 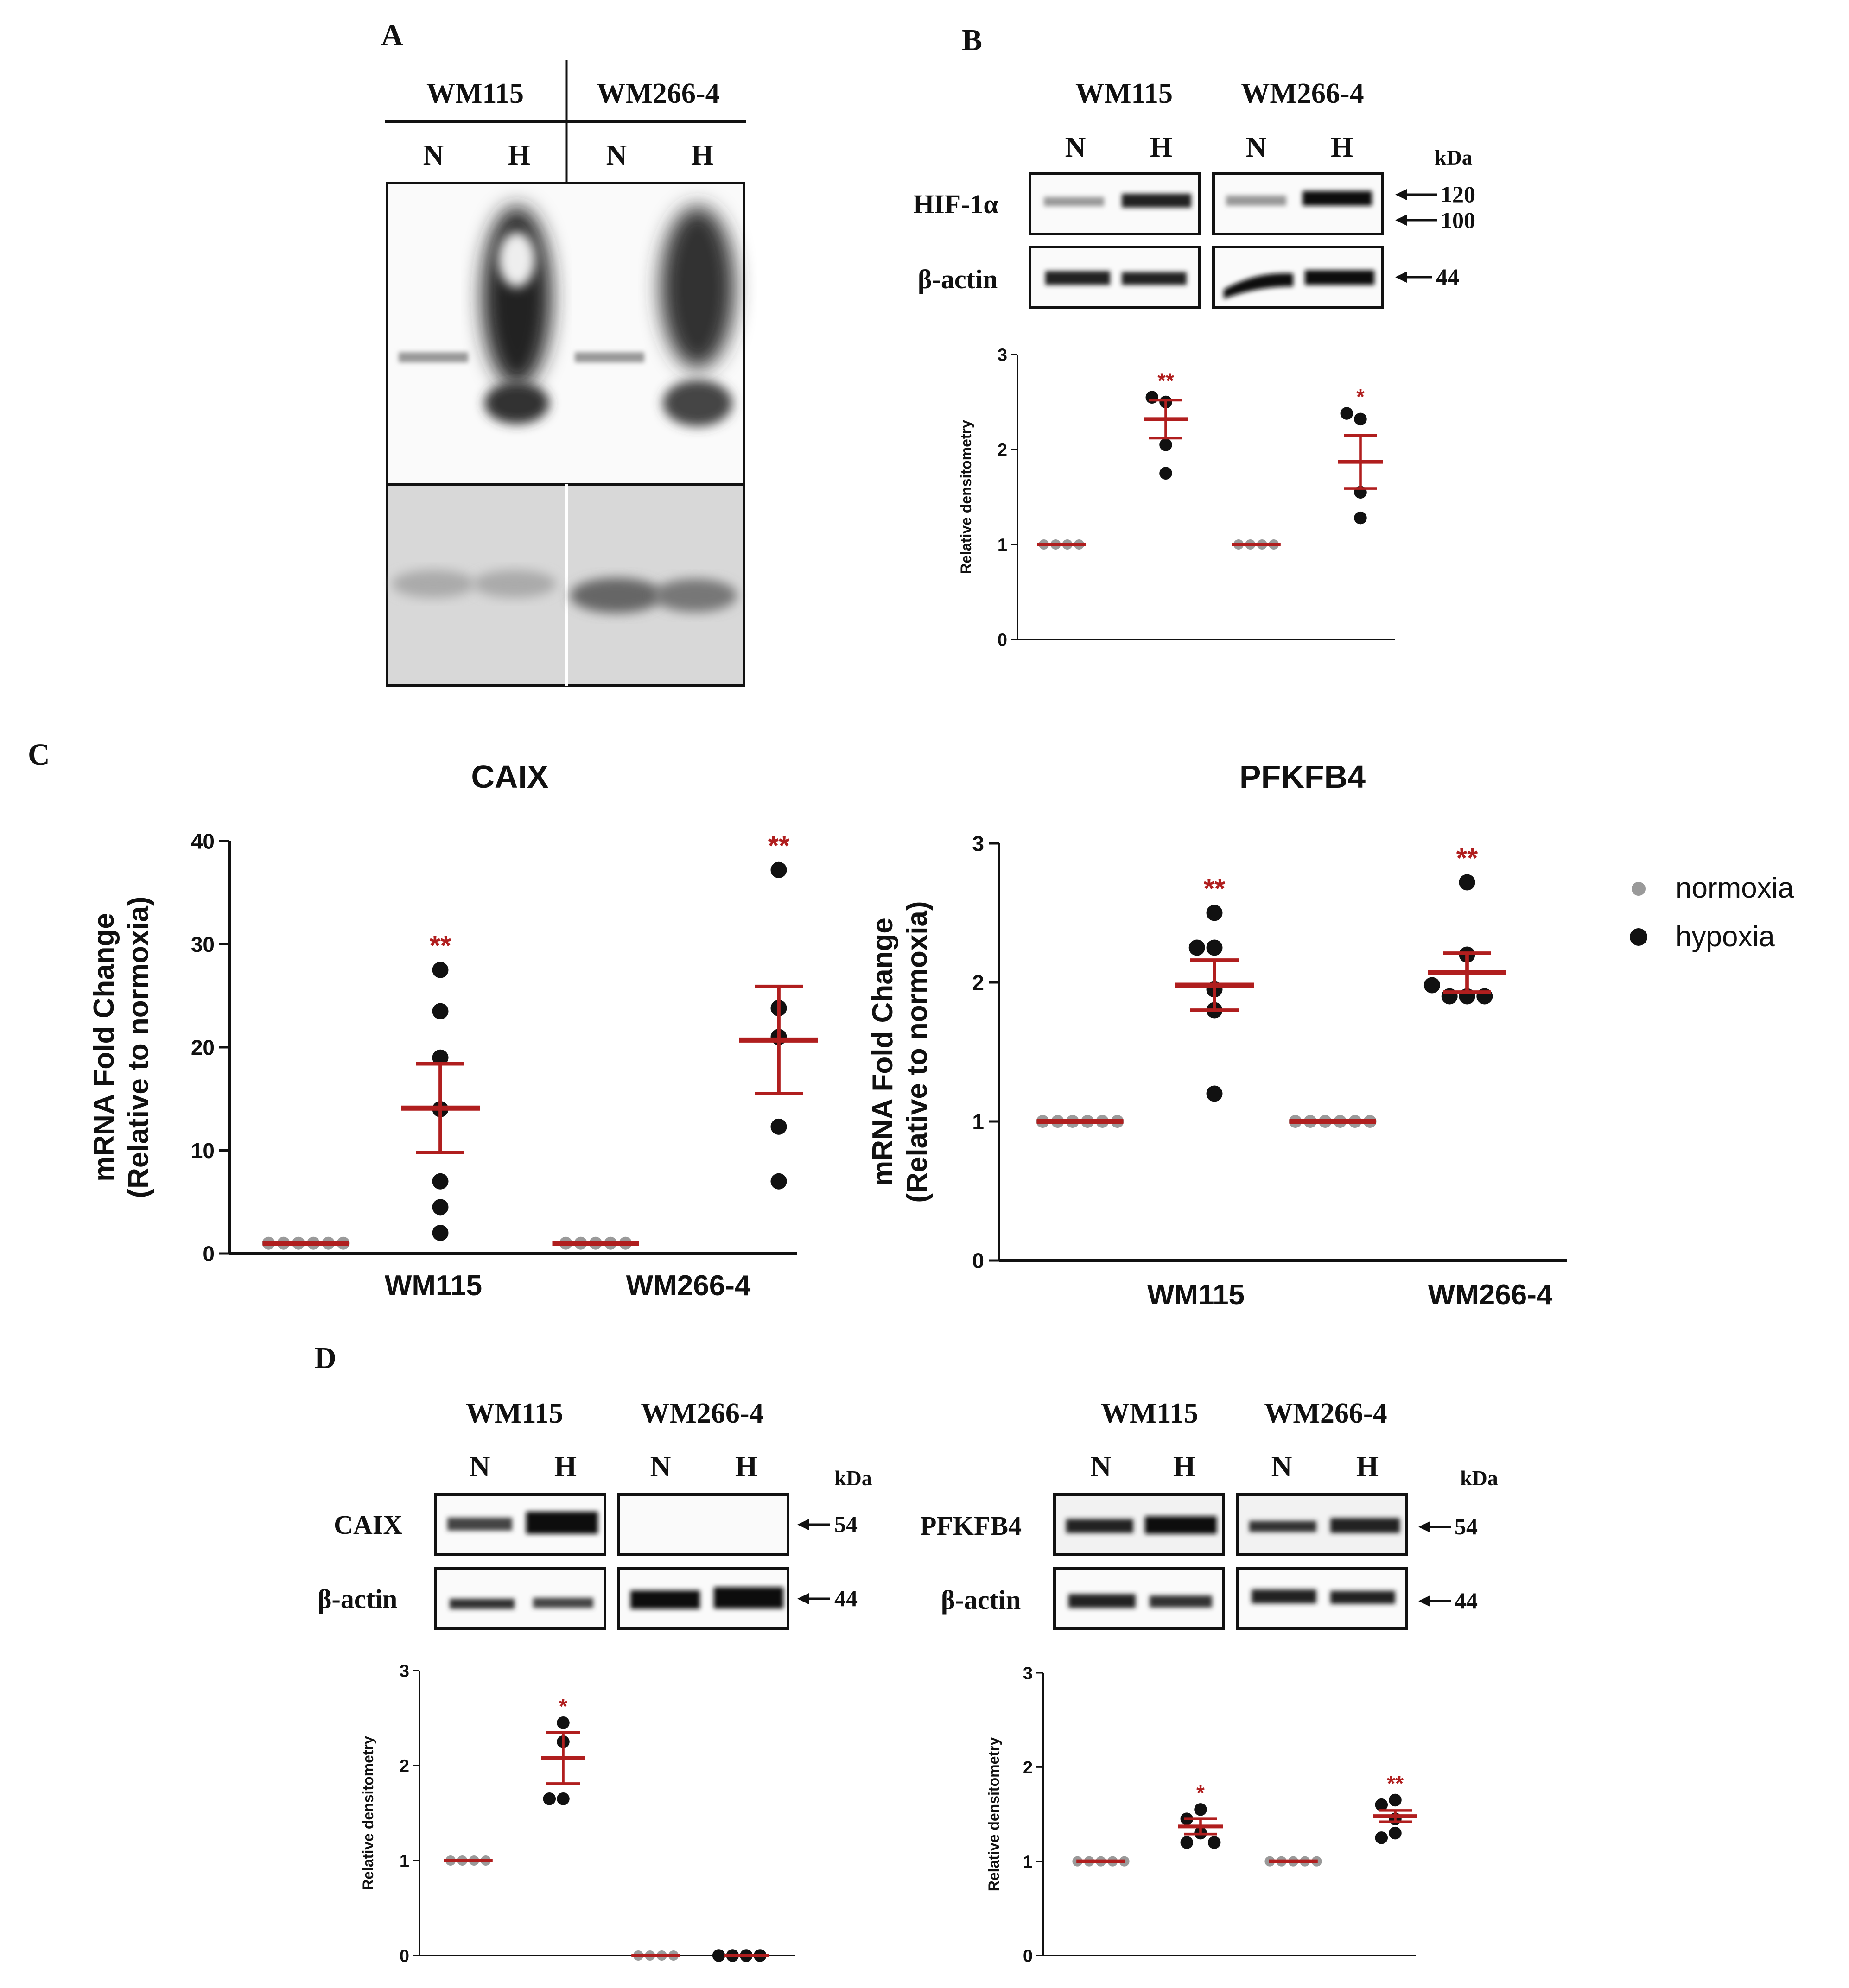 I want to click on group-wm115-h: **, so click(x=1166, y=424).